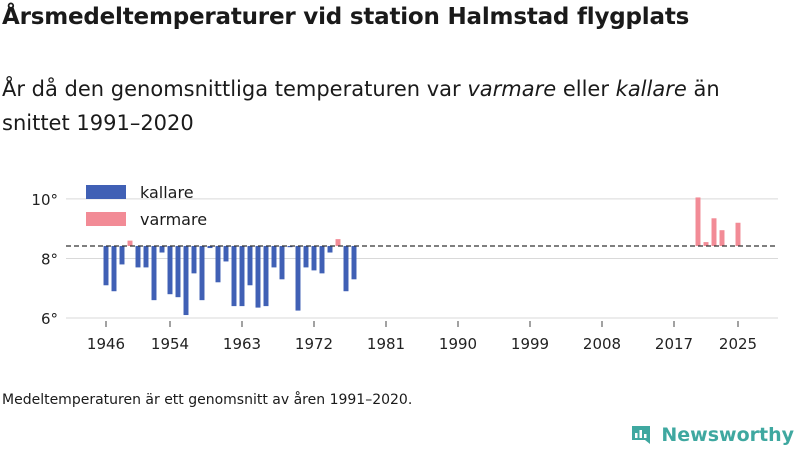  What do you see at coordinates (266, 276) in the screenshot?
I see `bar-1966` at bounding box center [266, 276].